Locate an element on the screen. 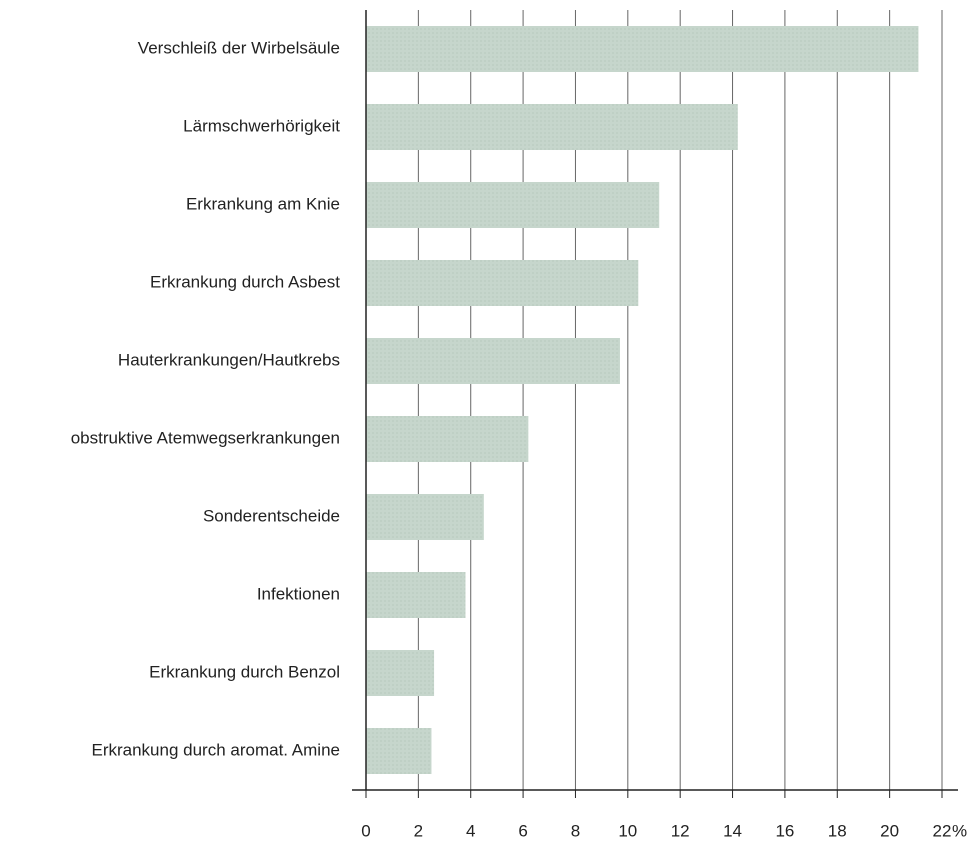 Image resolution: width=976 pixels, height=848 pixels. x-tick-label: 4 is located at coordinates (470, 830).